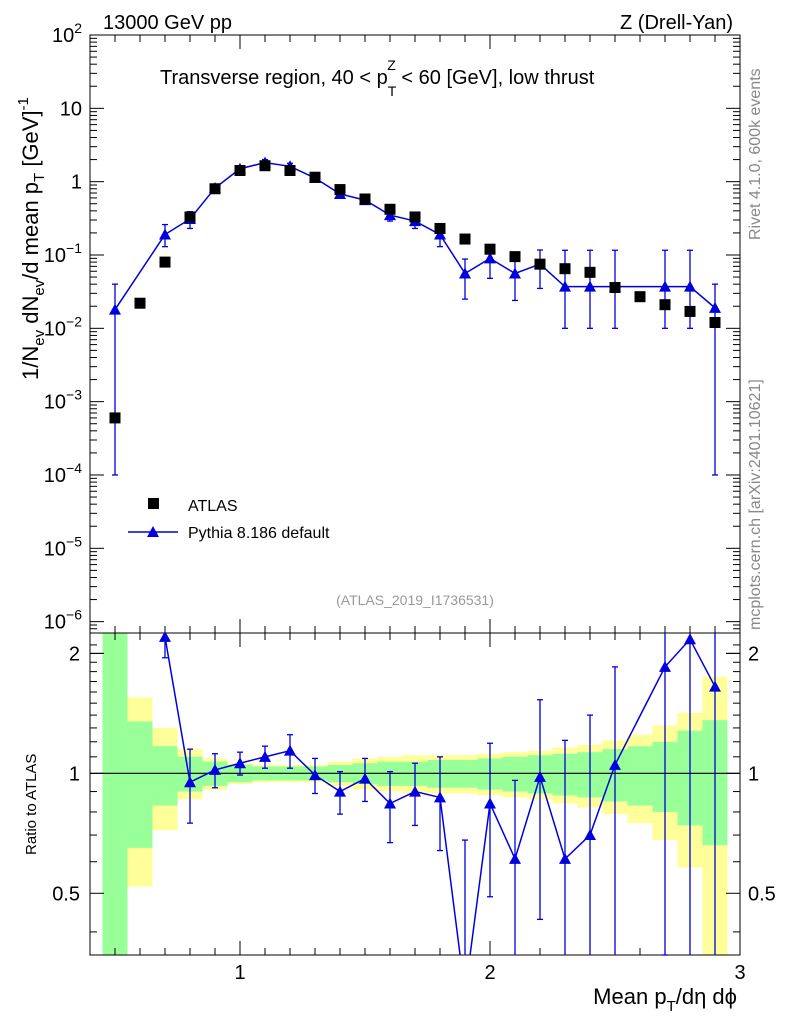  Describe the element at coordinates (63, 400) in the screenshot. I see `y-tick-label: 10⁻³` at that location.